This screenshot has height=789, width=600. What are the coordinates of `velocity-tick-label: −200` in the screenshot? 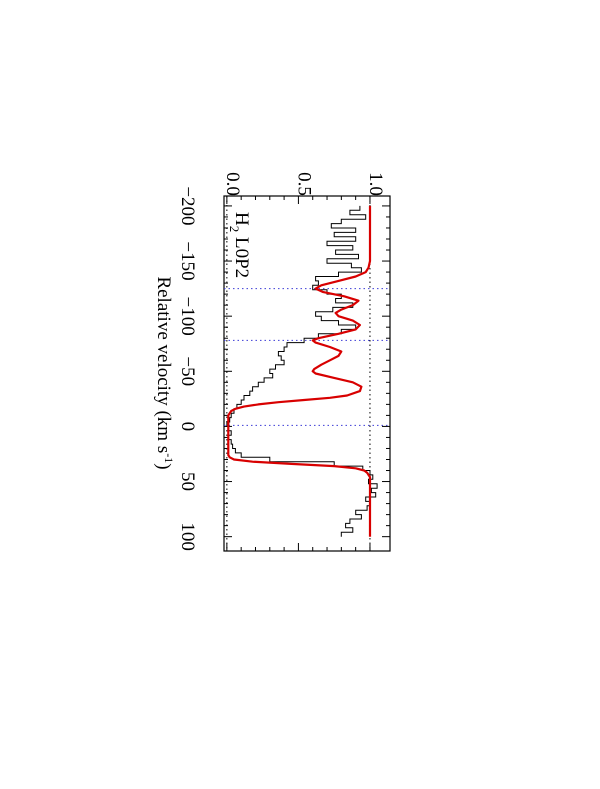 It's located at (187, 205).